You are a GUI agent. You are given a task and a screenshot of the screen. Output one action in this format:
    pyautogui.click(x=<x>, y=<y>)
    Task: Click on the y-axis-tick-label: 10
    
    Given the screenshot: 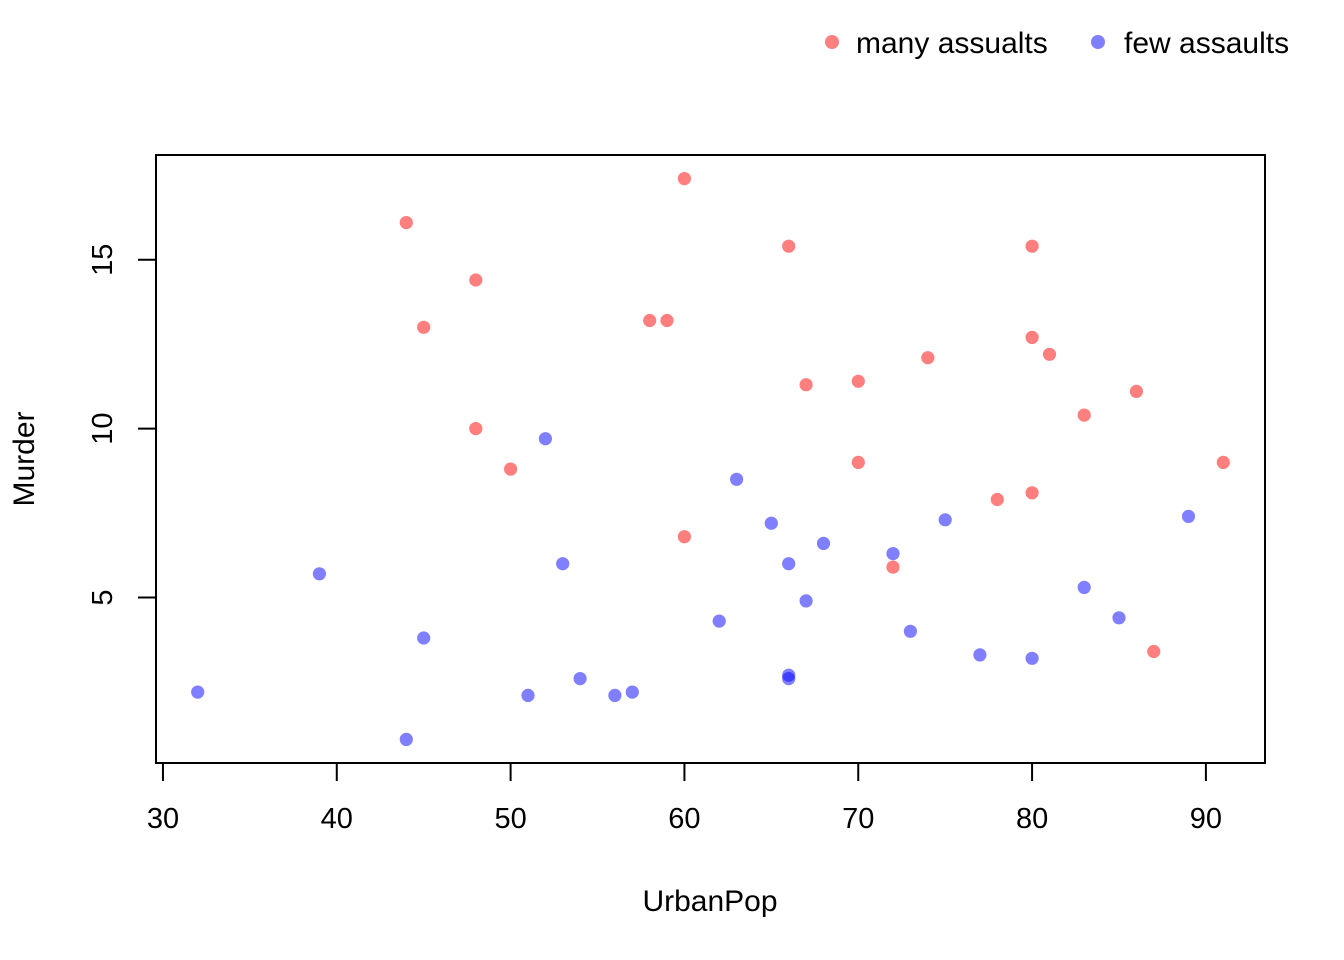 What is the action you would take?
    pyautogui.click(x=103, y=428)
    